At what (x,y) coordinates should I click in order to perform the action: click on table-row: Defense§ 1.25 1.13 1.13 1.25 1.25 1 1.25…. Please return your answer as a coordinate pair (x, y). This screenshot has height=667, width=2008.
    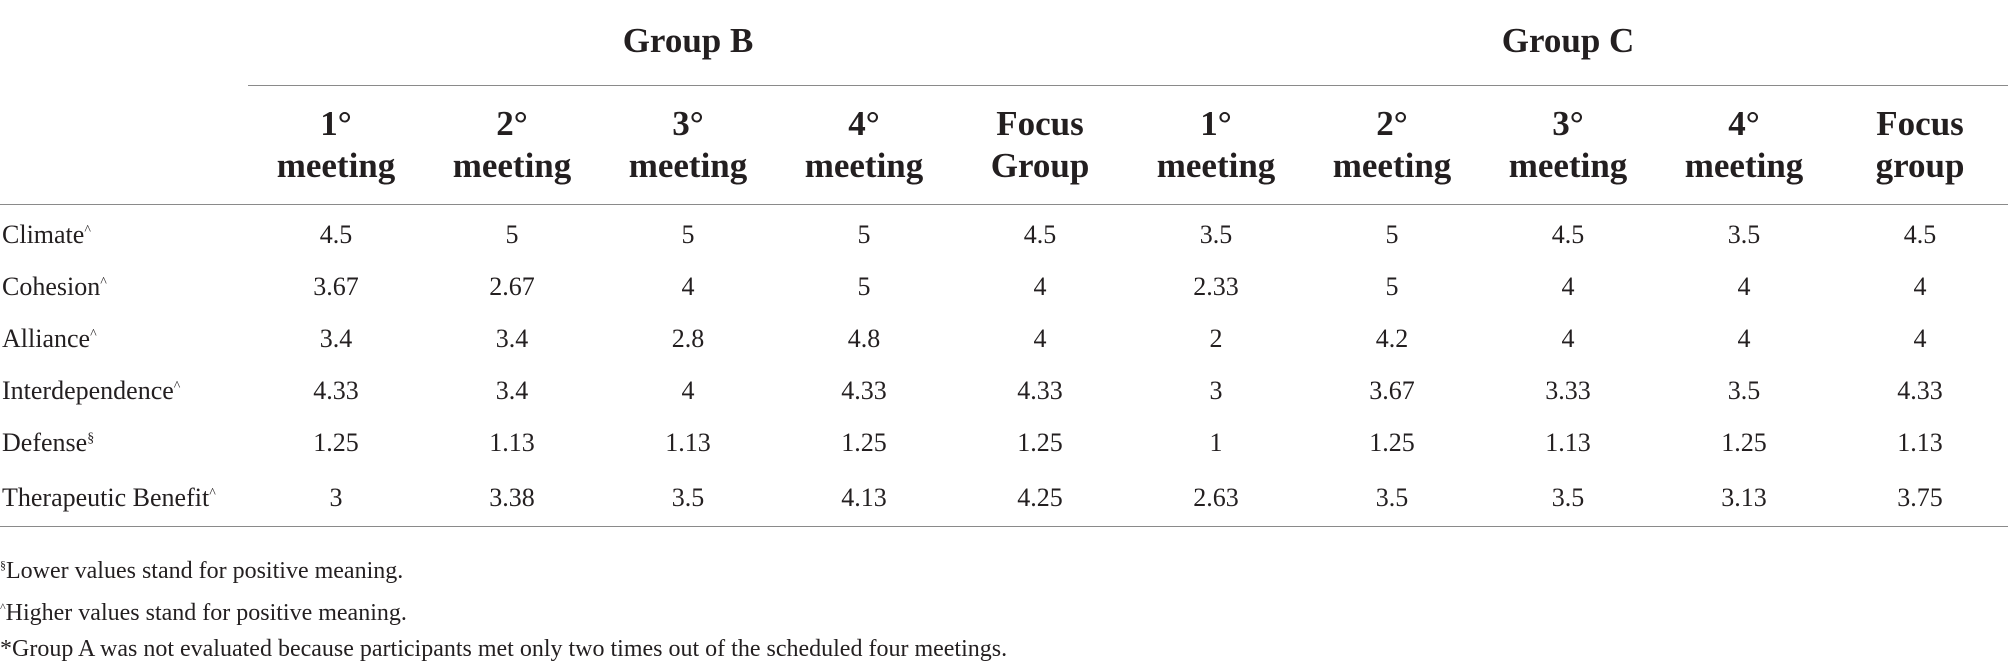
    Looking at the image, I should click on (1004, 443).